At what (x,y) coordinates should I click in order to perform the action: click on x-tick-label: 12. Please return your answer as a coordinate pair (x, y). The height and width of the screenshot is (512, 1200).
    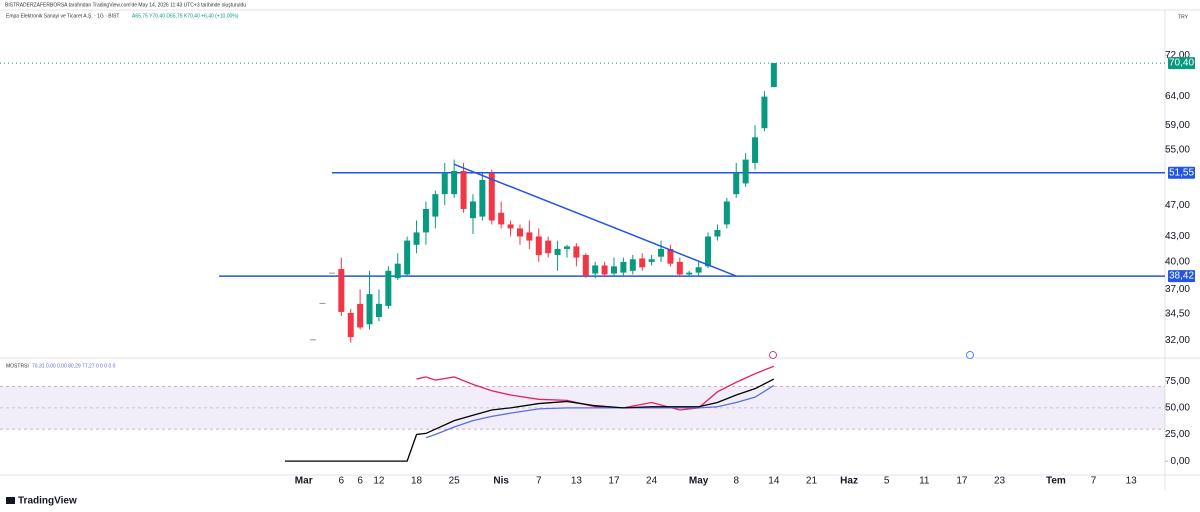
    Looking at the image, I should click on (379, 481).